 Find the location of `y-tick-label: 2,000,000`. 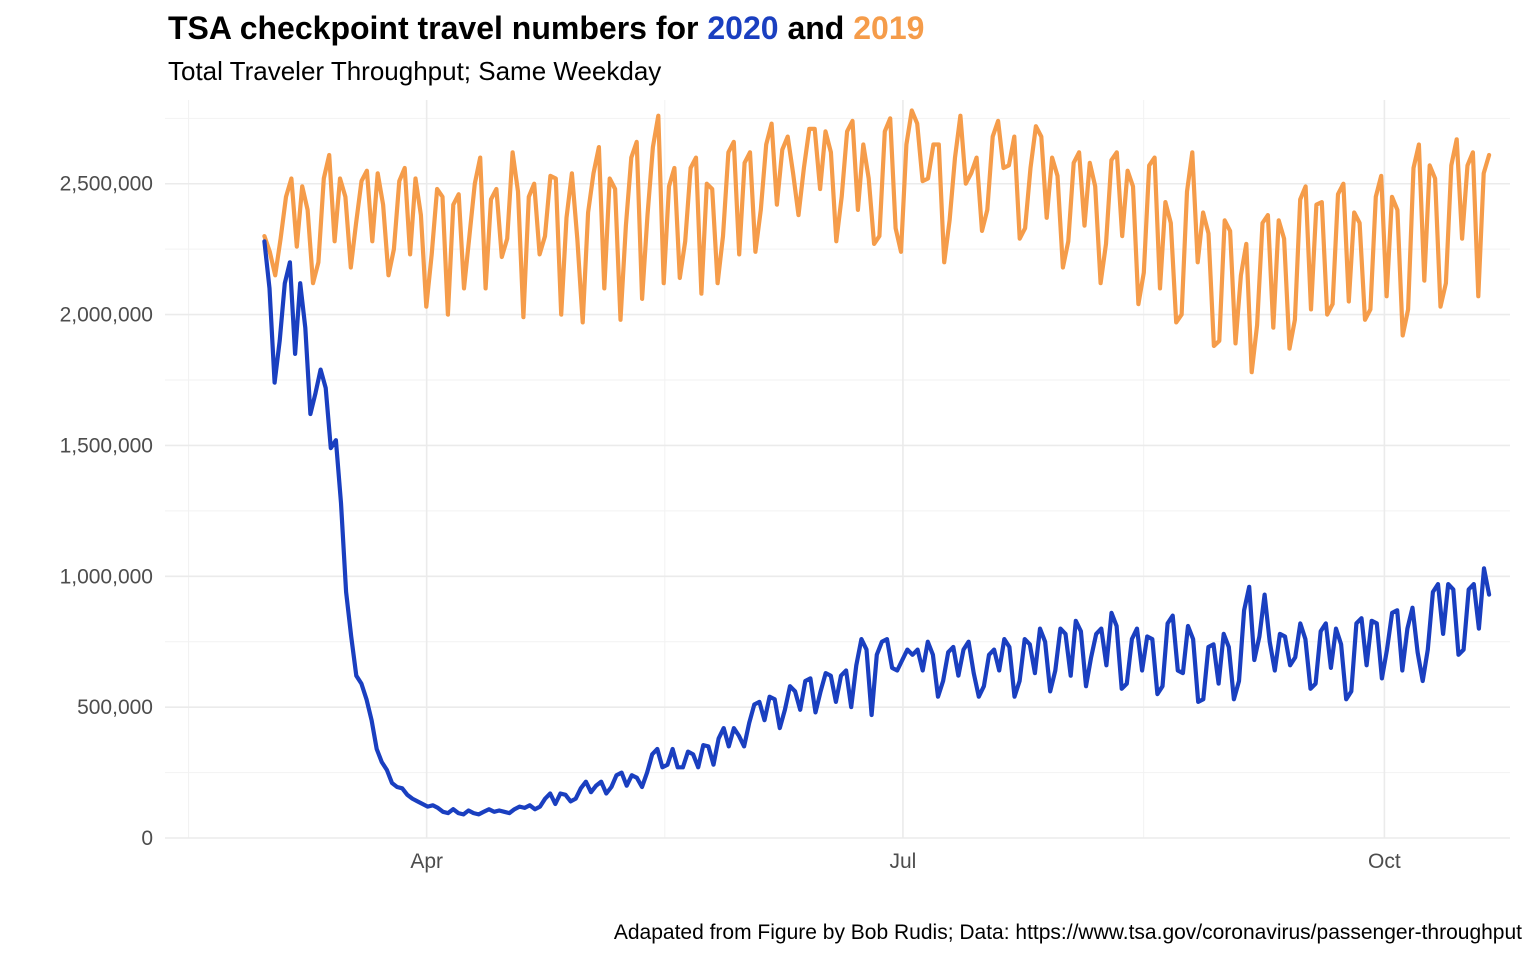

y-tick-label: 2,000,000 is located at coordinates (106, 315).